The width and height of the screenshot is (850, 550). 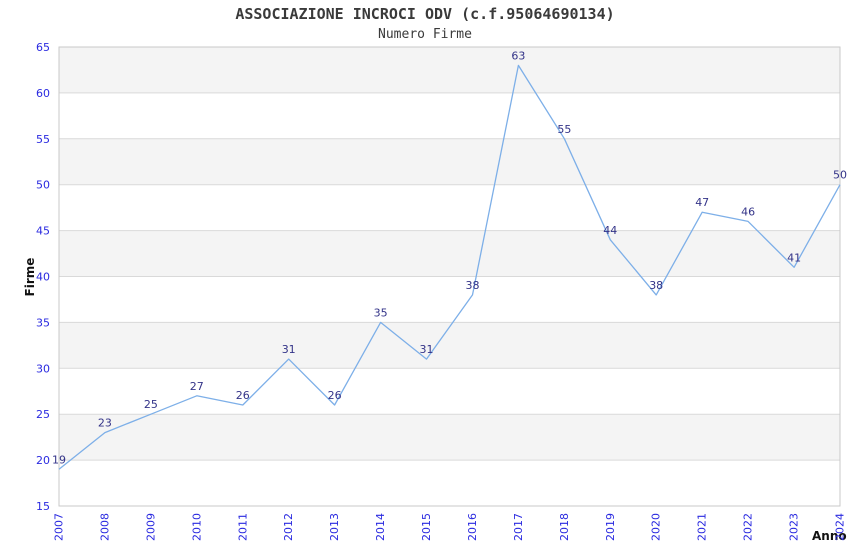 I want to click on x-tick-label: 2023, so click(x=794, y=527).